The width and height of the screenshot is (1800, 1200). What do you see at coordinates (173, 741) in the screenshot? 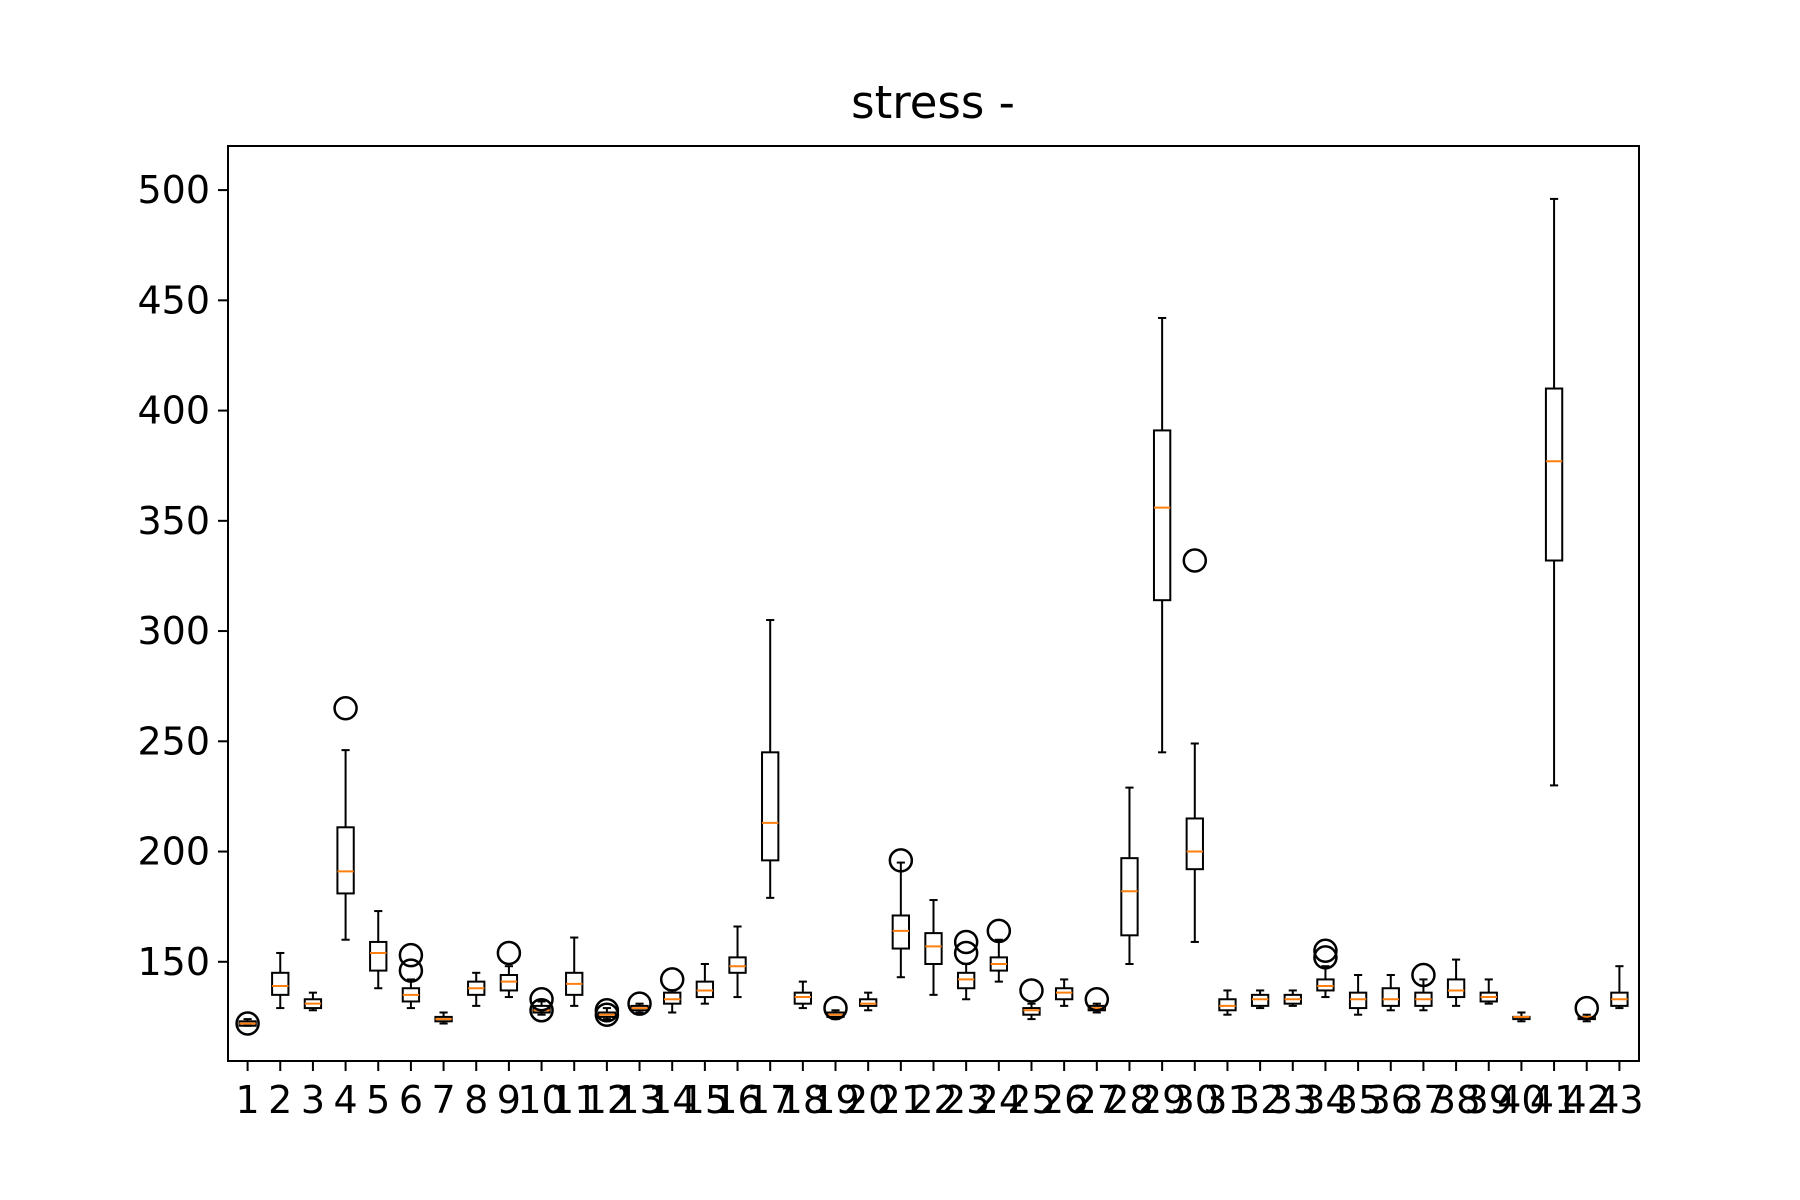
I see `y-tick-label: 250` at bounding box center [173, 741].